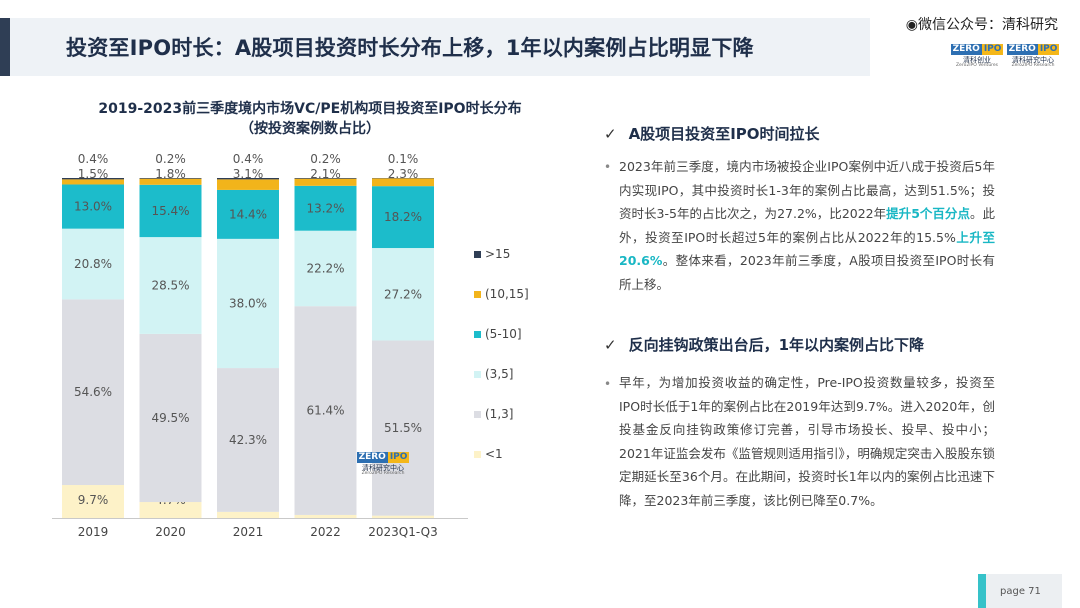  What do you see at coordinates (398, 457) in the screenshot?
I see `chart-logo-ipo: IPO` at bounding box center [398, 457].